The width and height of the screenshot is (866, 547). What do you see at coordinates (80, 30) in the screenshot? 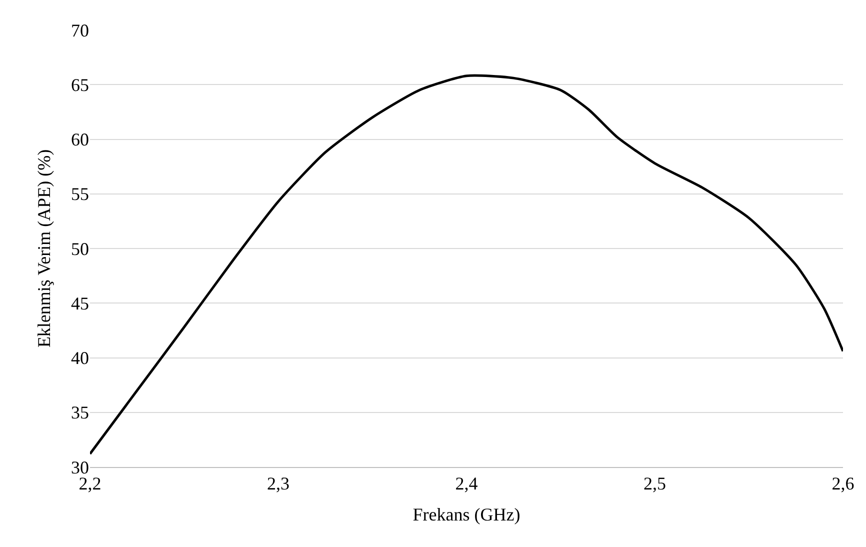
I see `y-tick-label: 70` at bounding box center [80, 30].